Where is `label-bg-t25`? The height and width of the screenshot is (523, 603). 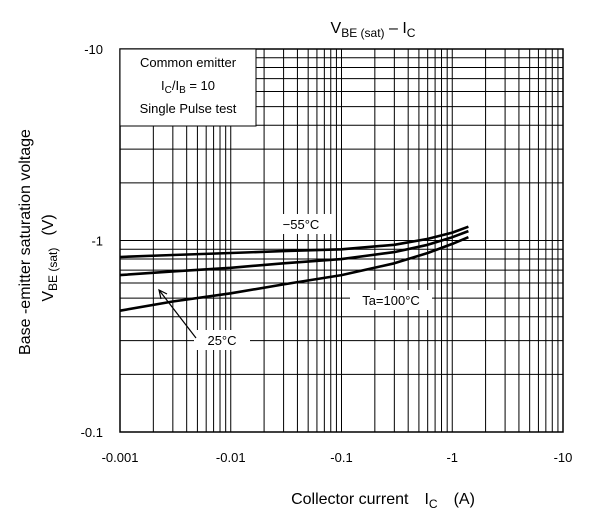
label-bg-t25 is located at coordinates (222, 340).